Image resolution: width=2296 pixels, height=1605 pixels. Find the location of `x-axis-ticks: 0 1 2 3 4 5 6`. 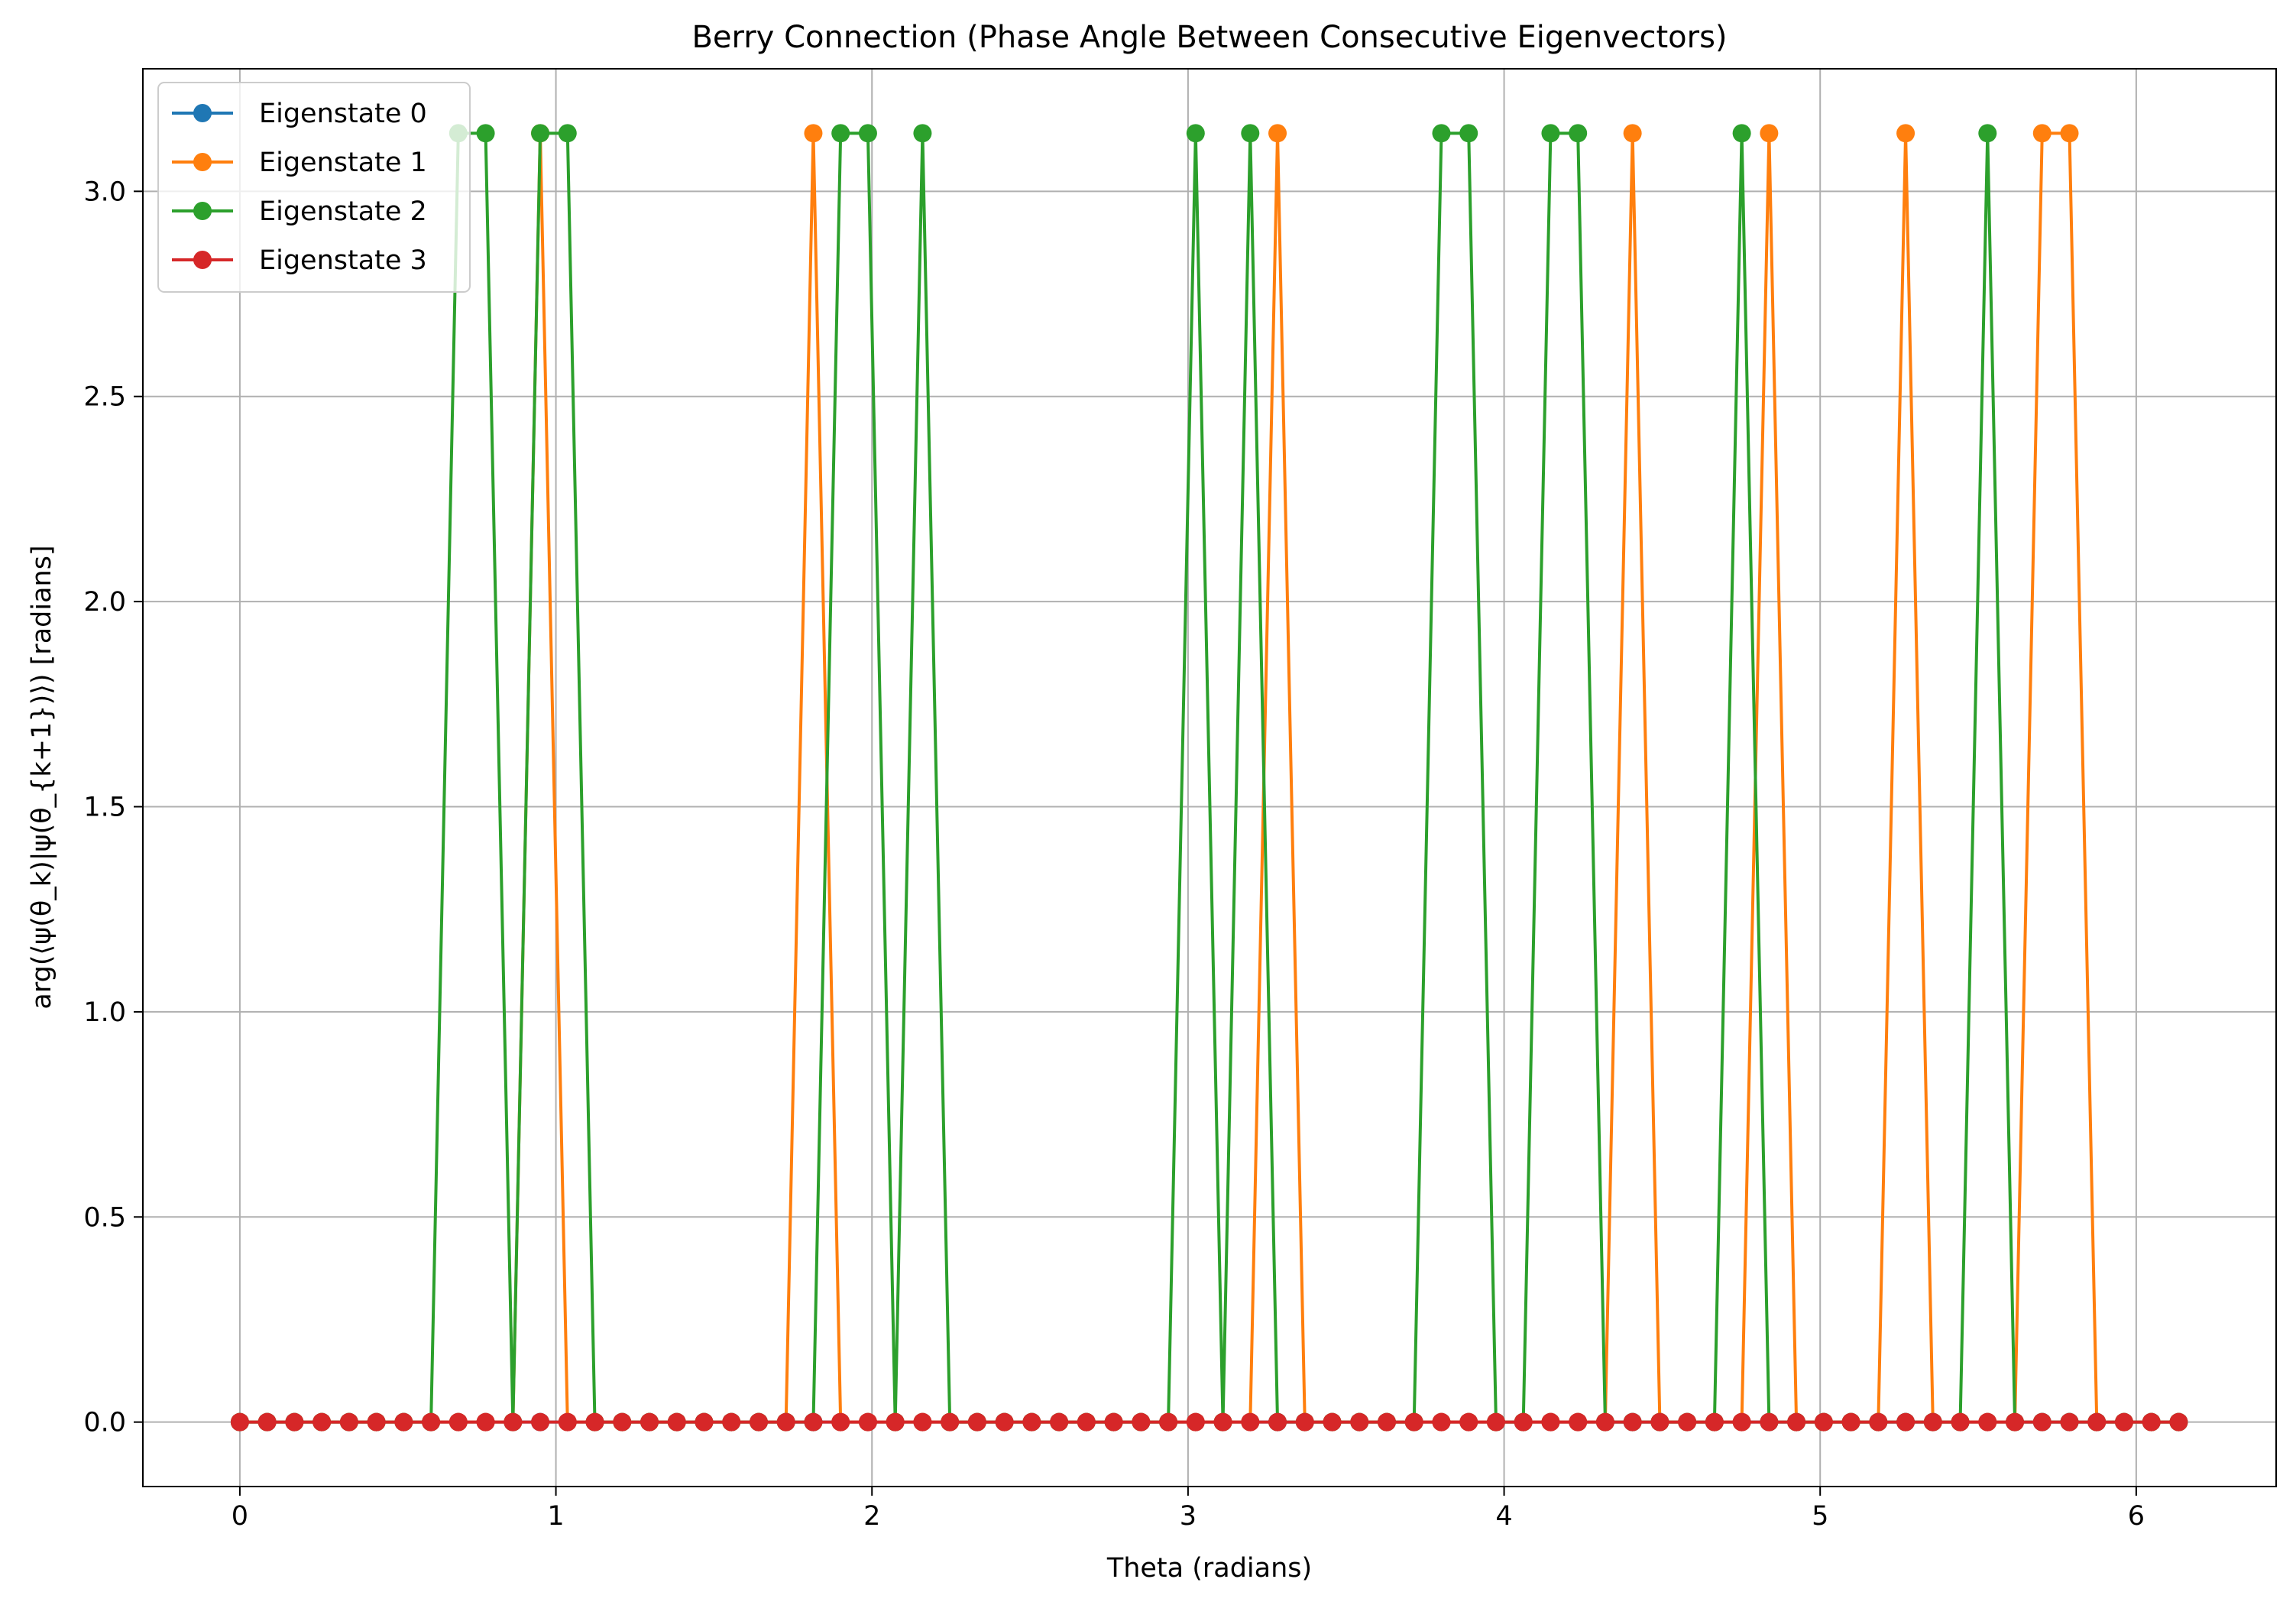

x-axis-ticks: 0 1 2 3 4 5 6 is located at coordinates (1189, 1509).